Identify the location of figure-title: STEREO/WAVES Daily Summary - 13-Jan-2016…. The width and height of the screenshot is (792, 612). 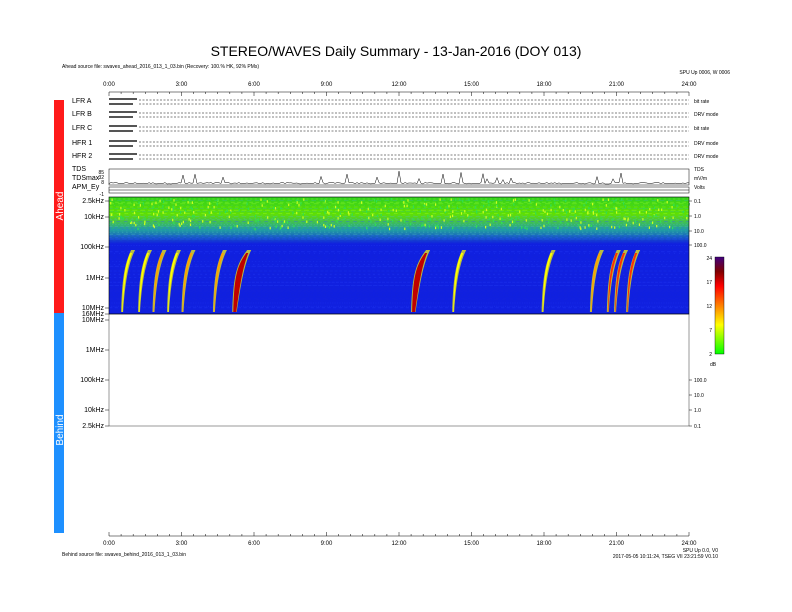
(396, 51).